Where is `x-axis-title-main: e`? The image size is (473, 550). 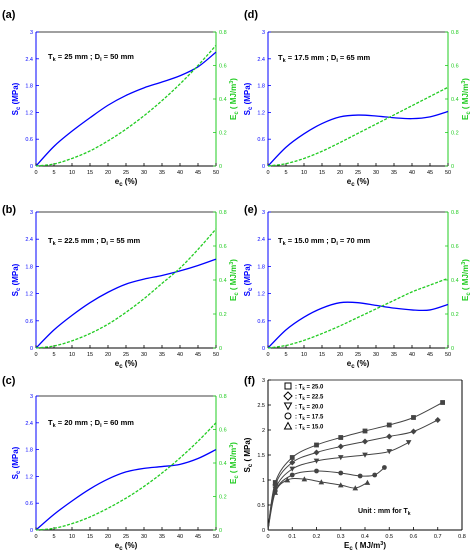
x-axis-title-main: e is located at coordinates (117, 363).